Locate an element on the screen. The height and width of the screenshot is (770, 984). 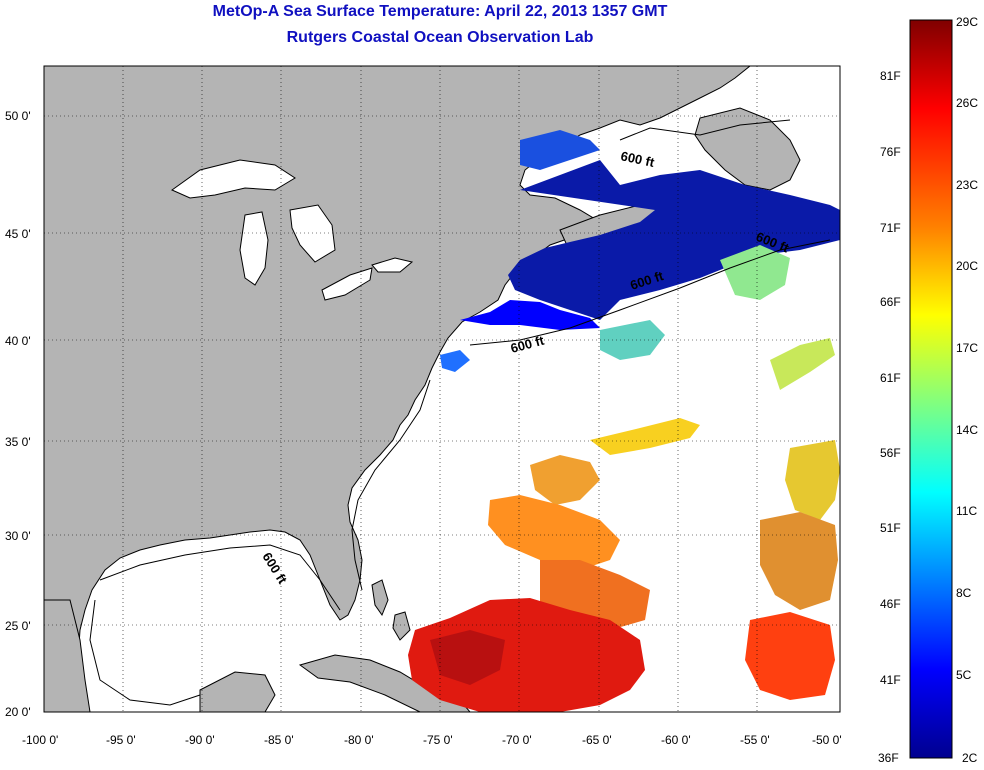
land-newfoundland is located at coordinates (747, 149).